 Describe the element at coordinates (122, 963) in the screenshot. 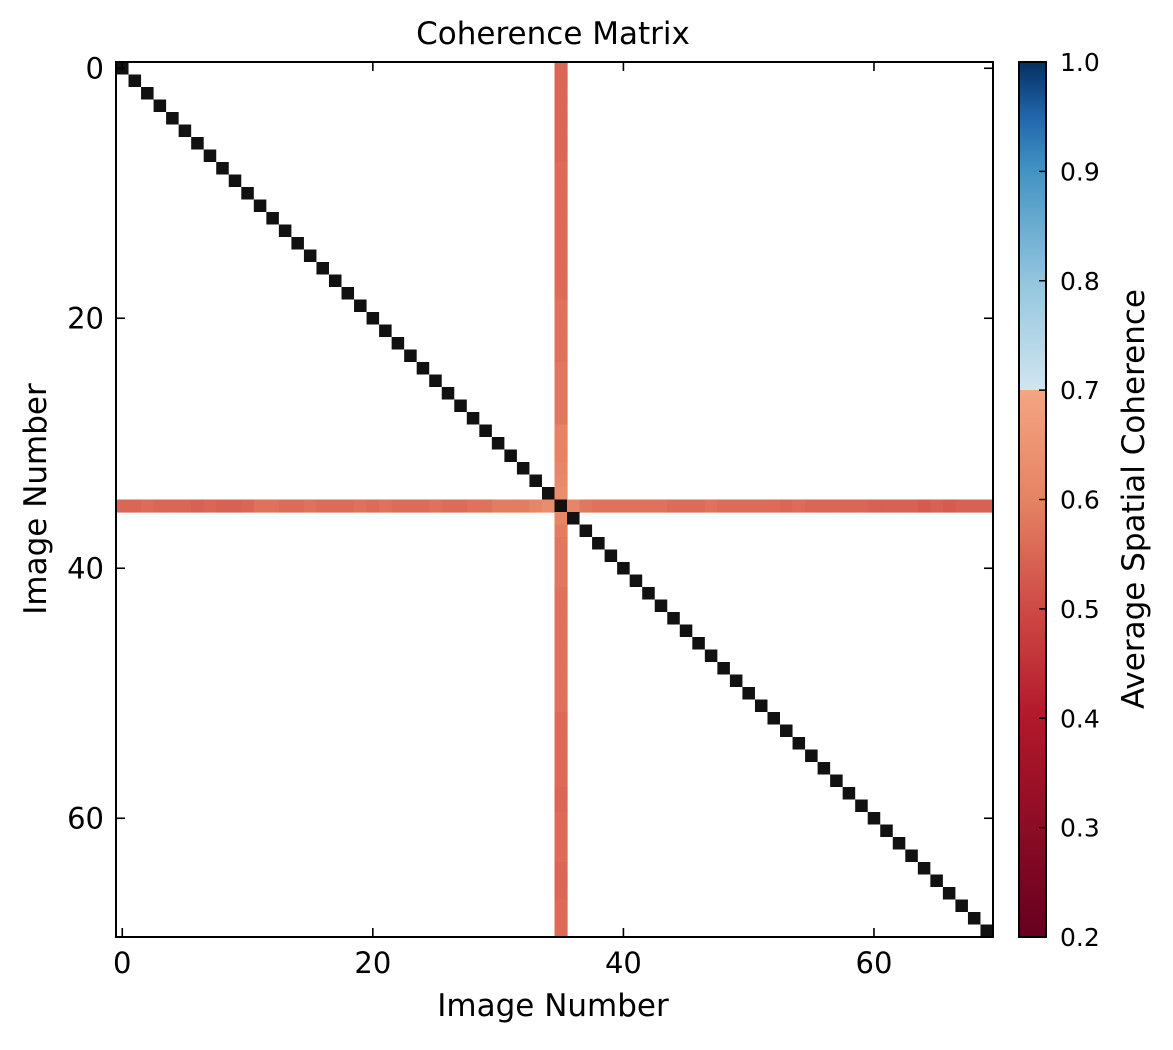

I see `x-tick-label: 0` at that location.